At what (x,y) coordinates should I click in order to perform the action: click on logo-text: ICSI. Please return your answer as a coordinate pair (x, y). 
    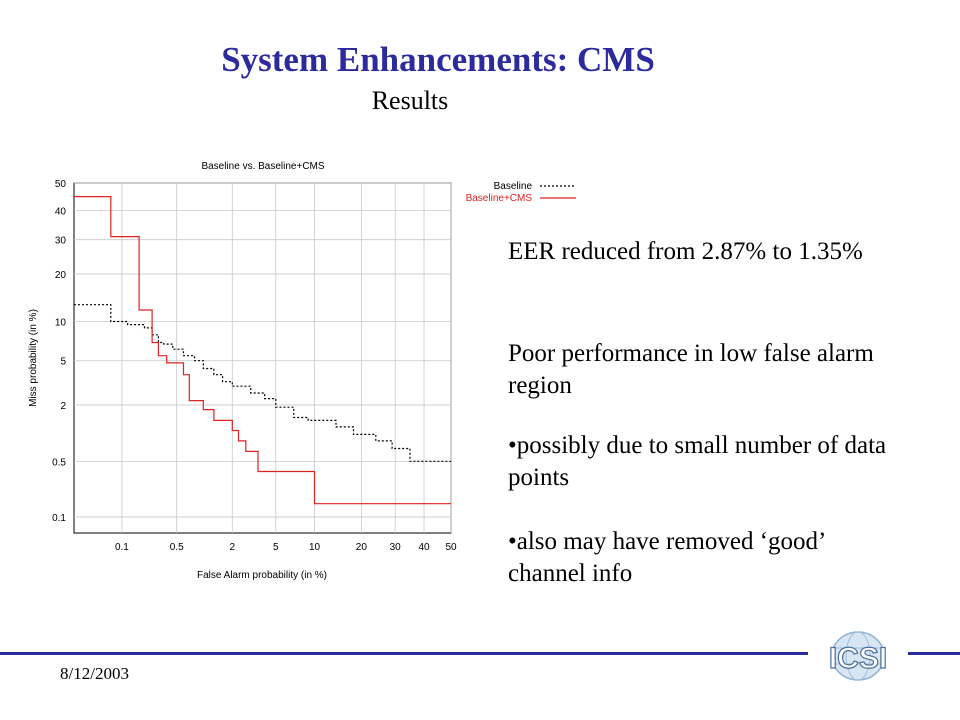
    Looking at the image, I should click on (858, 658).